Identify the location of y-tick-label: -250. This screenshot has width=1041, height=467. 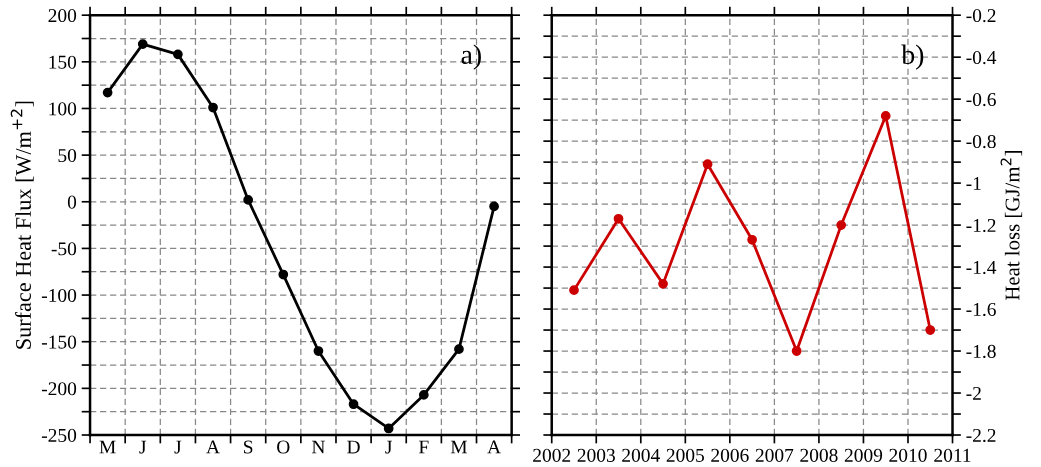
(59, 435).